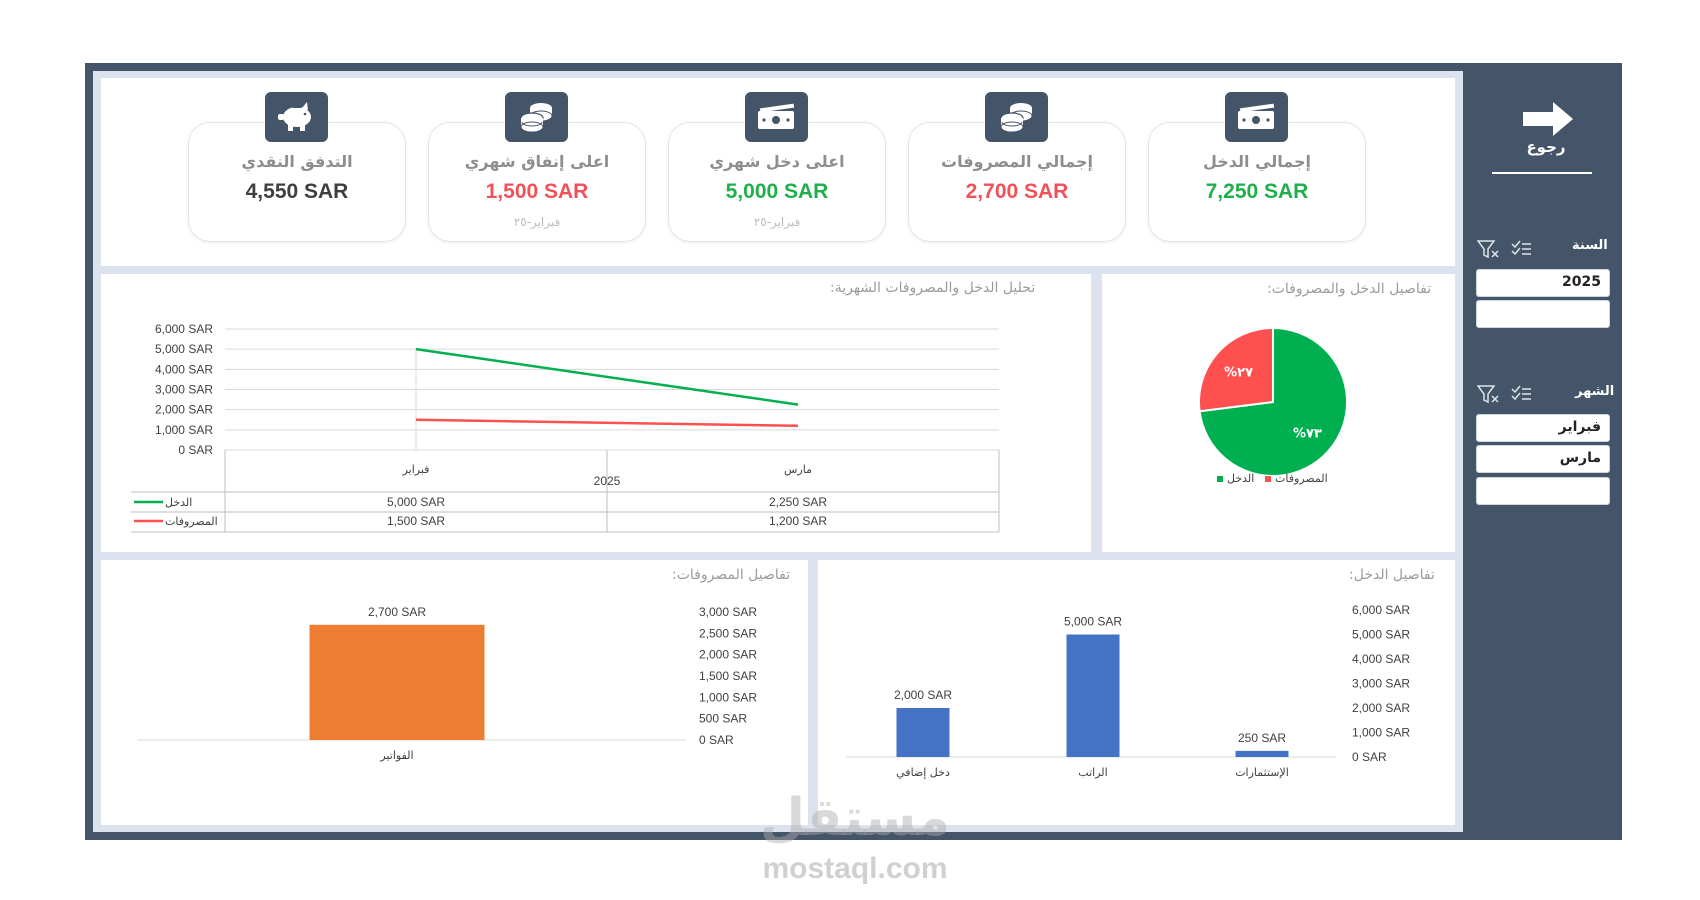  Describe the element at coordinates (728, 633) in the screenshot. I see `y-tick-label: 2,500 SAR` at that location.